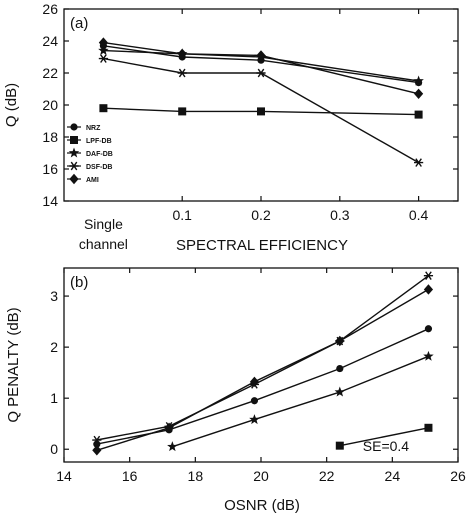 Image resolution: width=474 pixels, height=519 pixels. What do you see at coordinates (99, 154) in the screenshot?
I see `legend-label-daf-db: DAF-DB` at bounding box center [99, 154].